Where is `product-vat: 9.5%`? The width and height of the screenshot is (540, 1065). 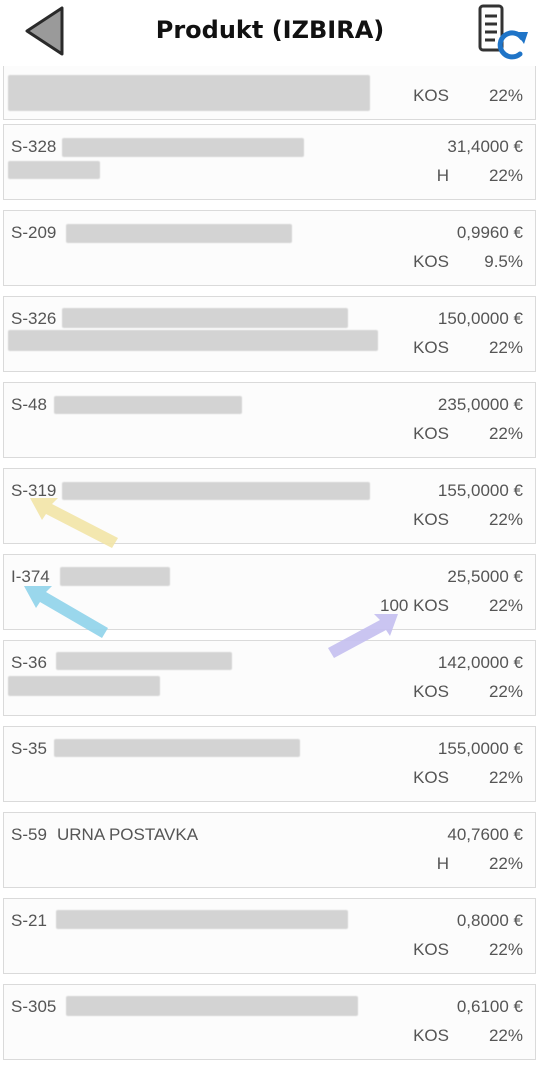 product-vat: 9.5% is located at coordinates (503, 261).